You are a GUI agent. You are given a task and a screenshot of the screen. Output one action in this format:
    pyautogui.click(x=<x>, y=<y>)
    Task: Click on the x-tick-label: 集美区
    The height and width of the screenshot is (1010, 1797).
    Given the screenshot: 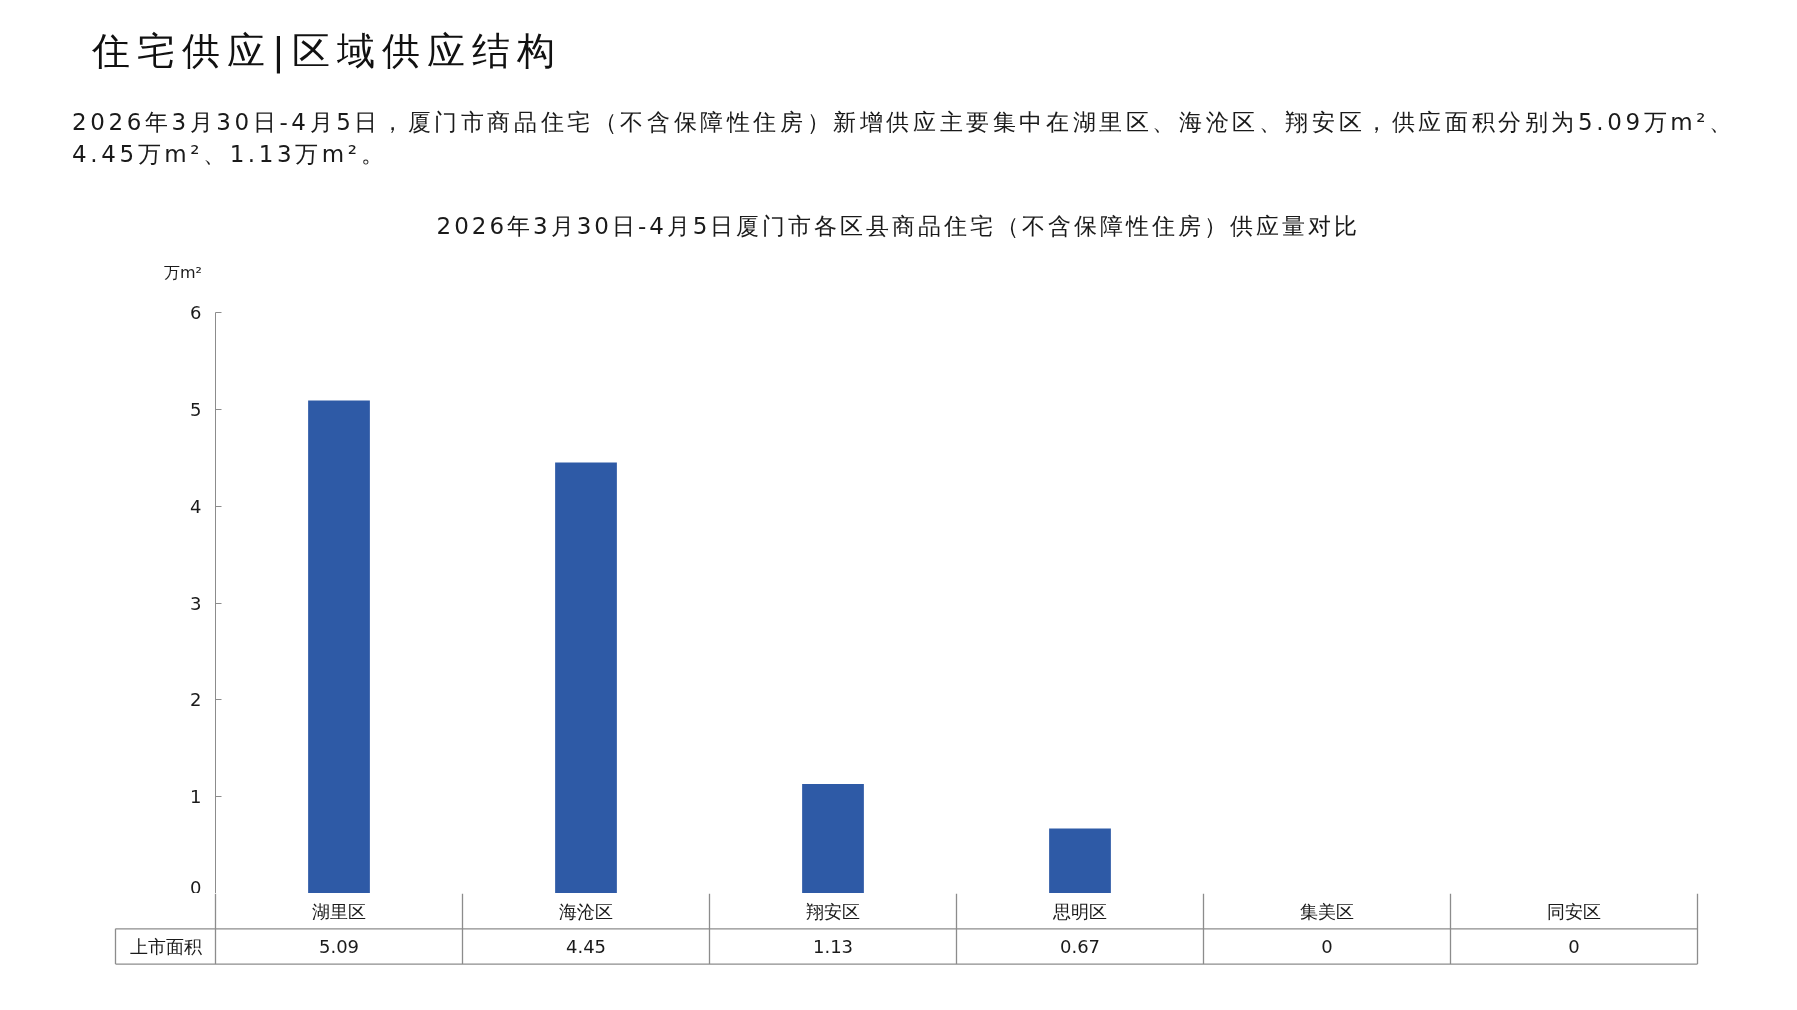 What is the action you would take?
    pyautogui.click(x=1327, y=911)
    